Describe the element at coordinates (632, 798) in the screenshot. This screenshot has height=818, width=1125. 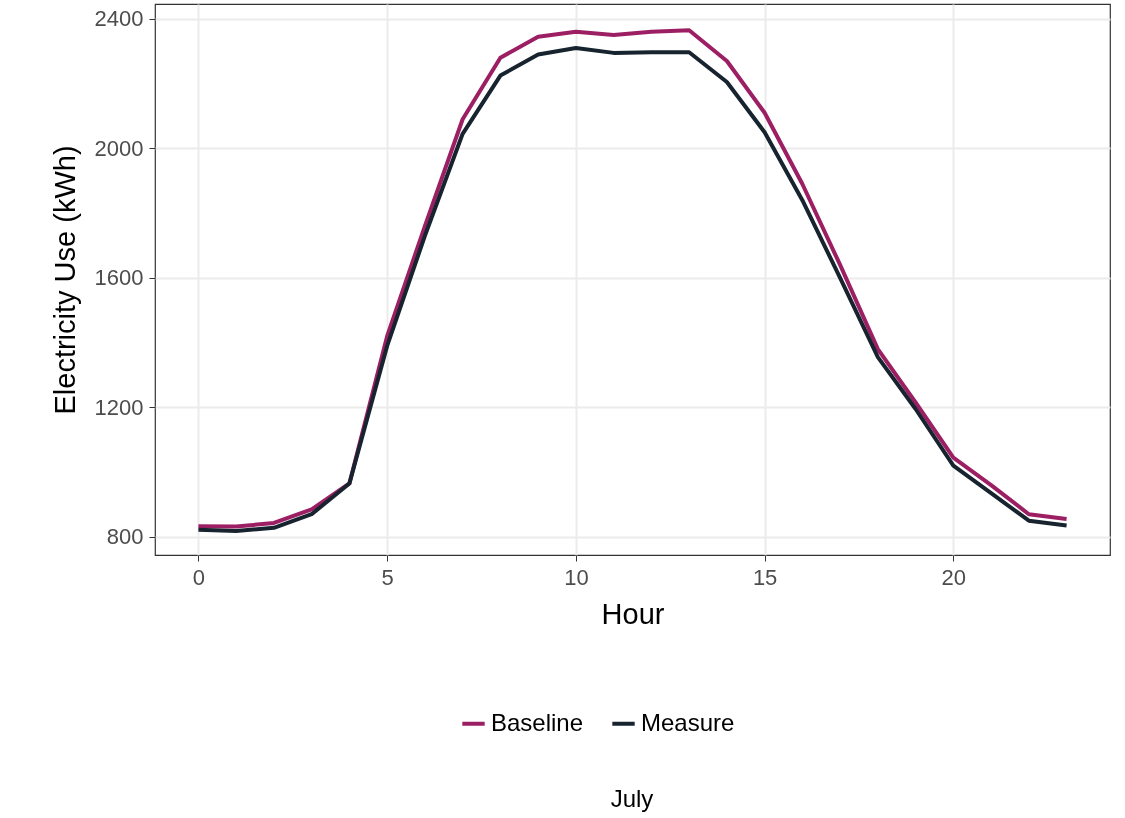
I see `text: July` at that location.